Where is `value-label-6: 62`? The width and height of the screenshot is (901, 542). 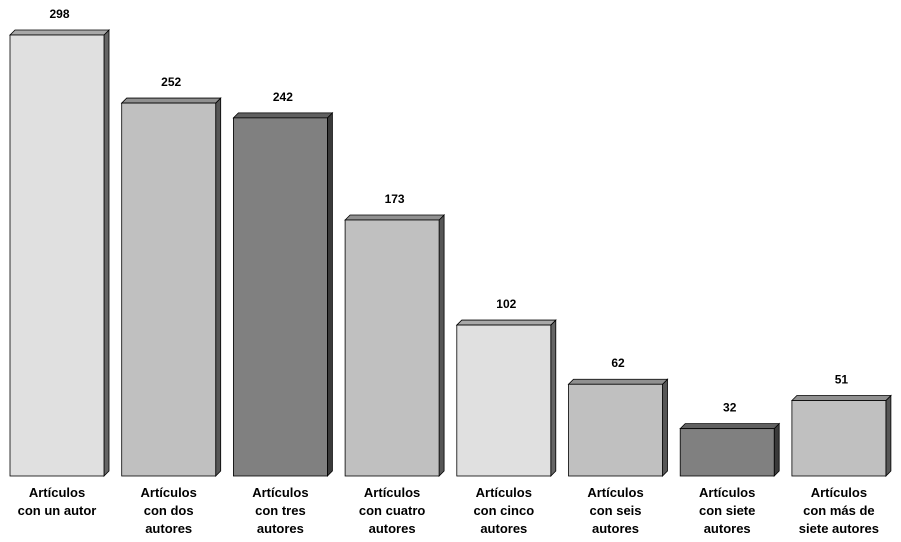 value-label-6: 62 is located at coordinates (618, 363).